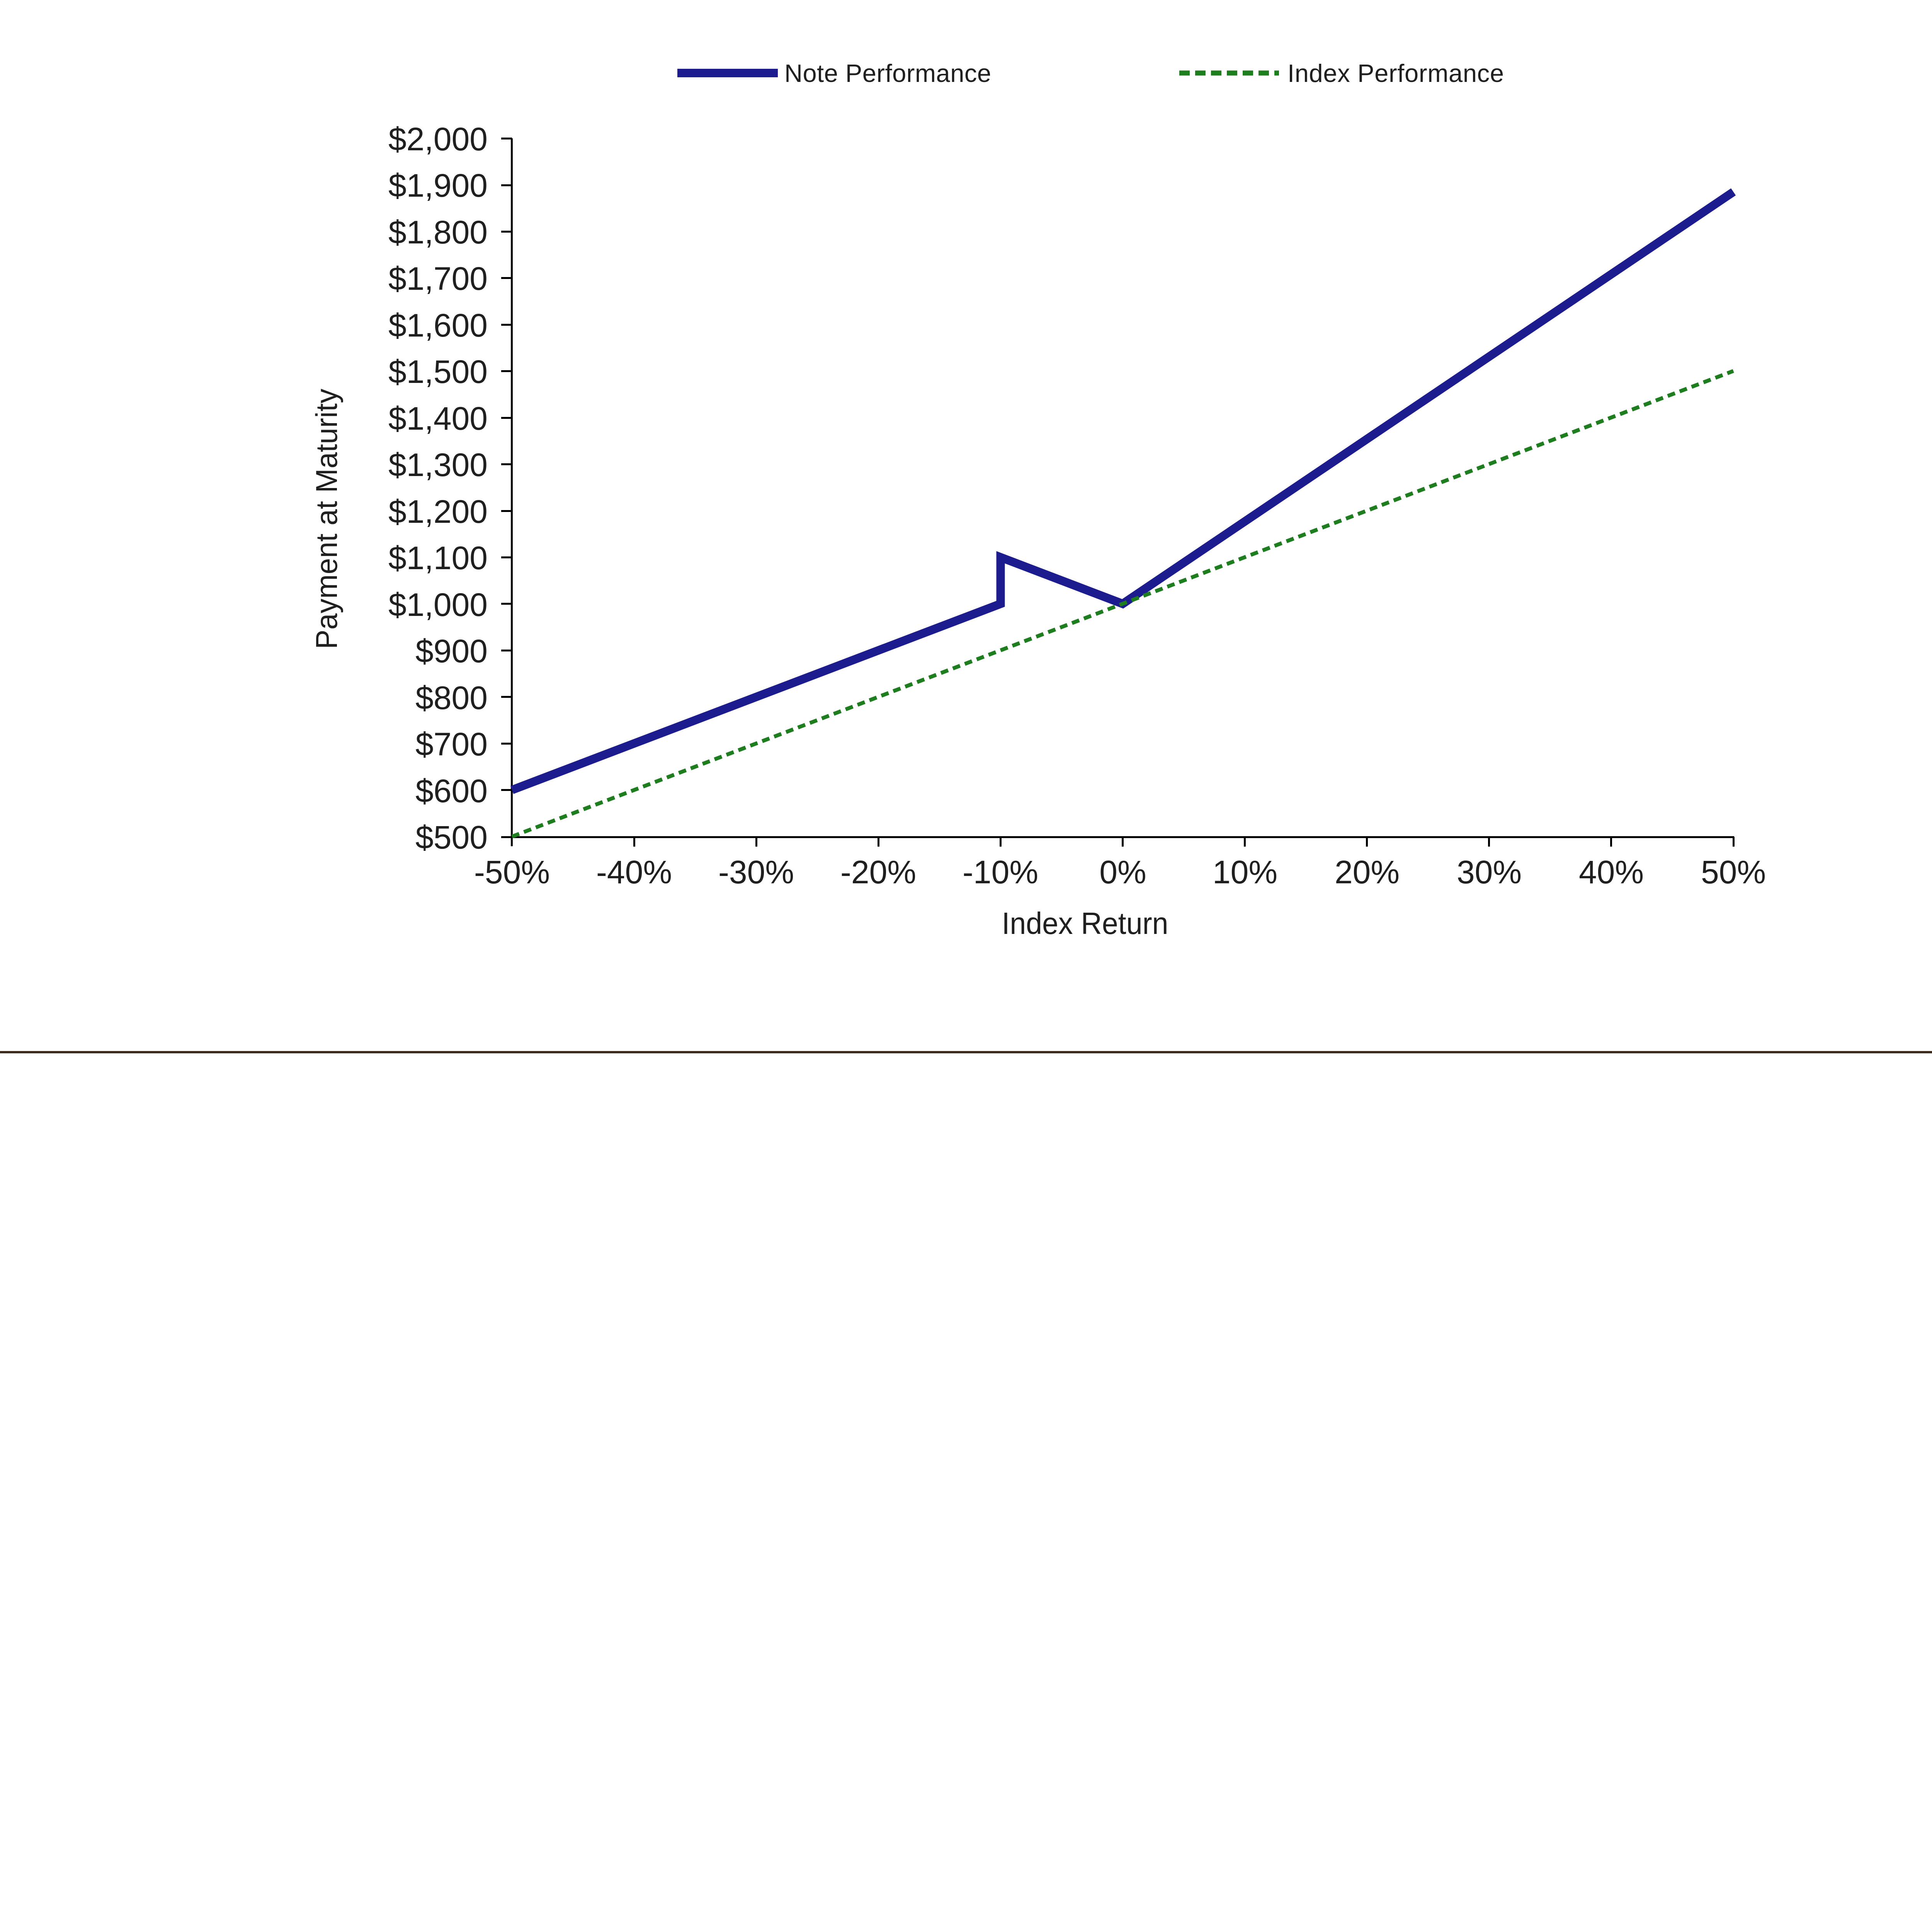  Describe the element at coordinates (1122, 872) in the screenshot. I see `svg-text: 0%` at that location.